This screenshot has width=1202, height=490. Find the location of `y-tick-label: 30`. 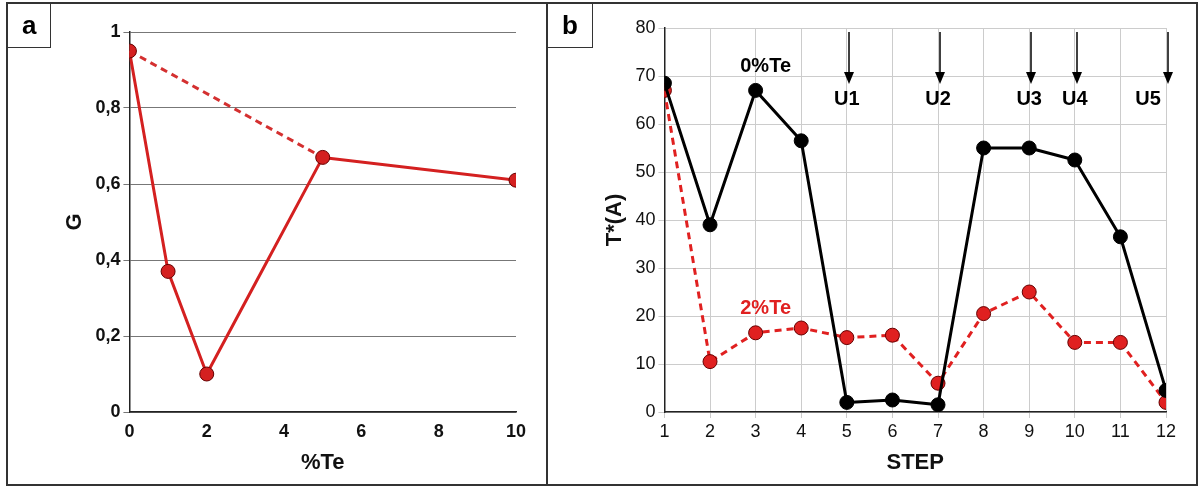

y-tick-label: 30 is located at coordinates (645, 266).